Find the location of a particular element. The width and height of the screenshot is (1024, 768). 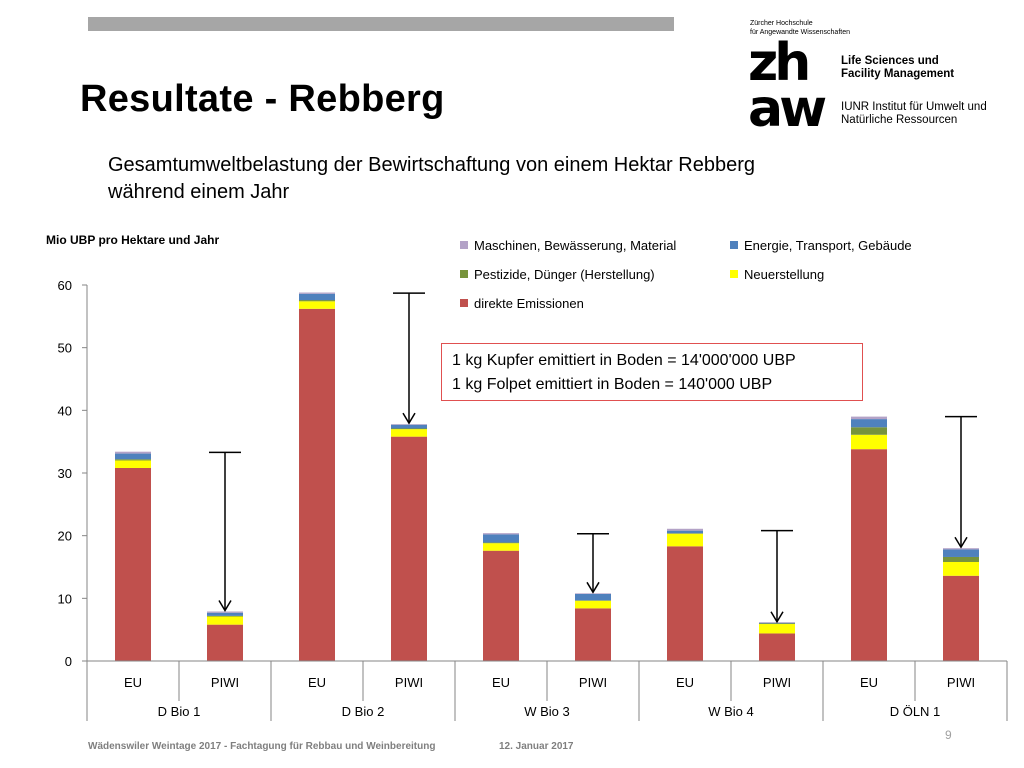

logo-school-line-2: für Angewandte Wissenschaften is located at coordinates (800, 32).